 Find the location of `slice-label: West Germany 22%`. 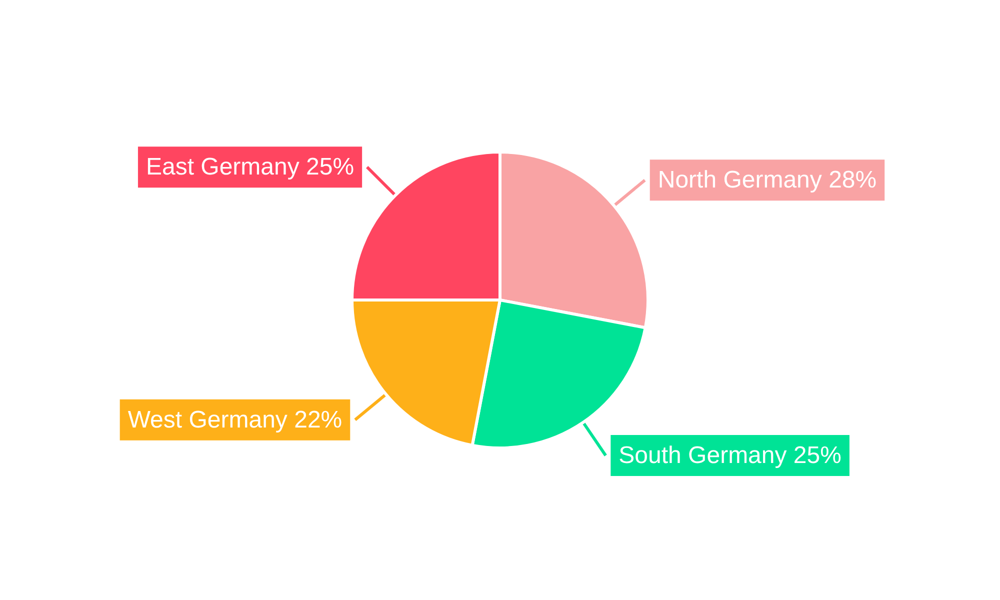

slice-label: West Germany 22% is located at coordinates (235, 420).